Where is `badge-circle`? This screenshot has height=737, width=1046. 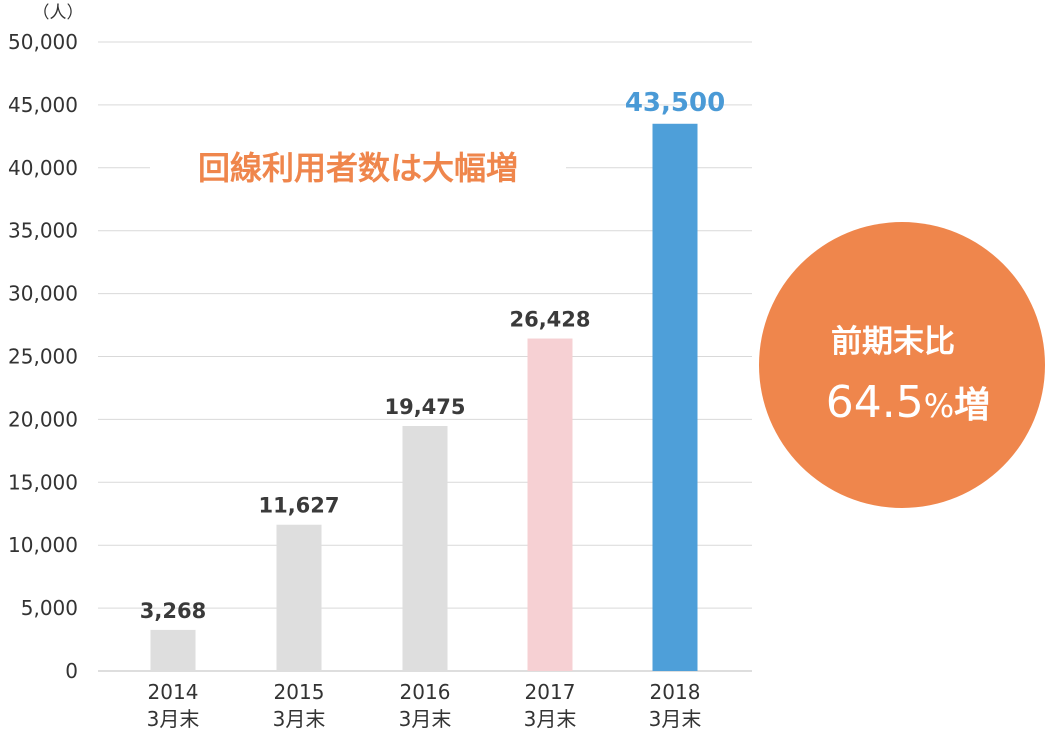 badge-circle is located at coordinates (902, 365).